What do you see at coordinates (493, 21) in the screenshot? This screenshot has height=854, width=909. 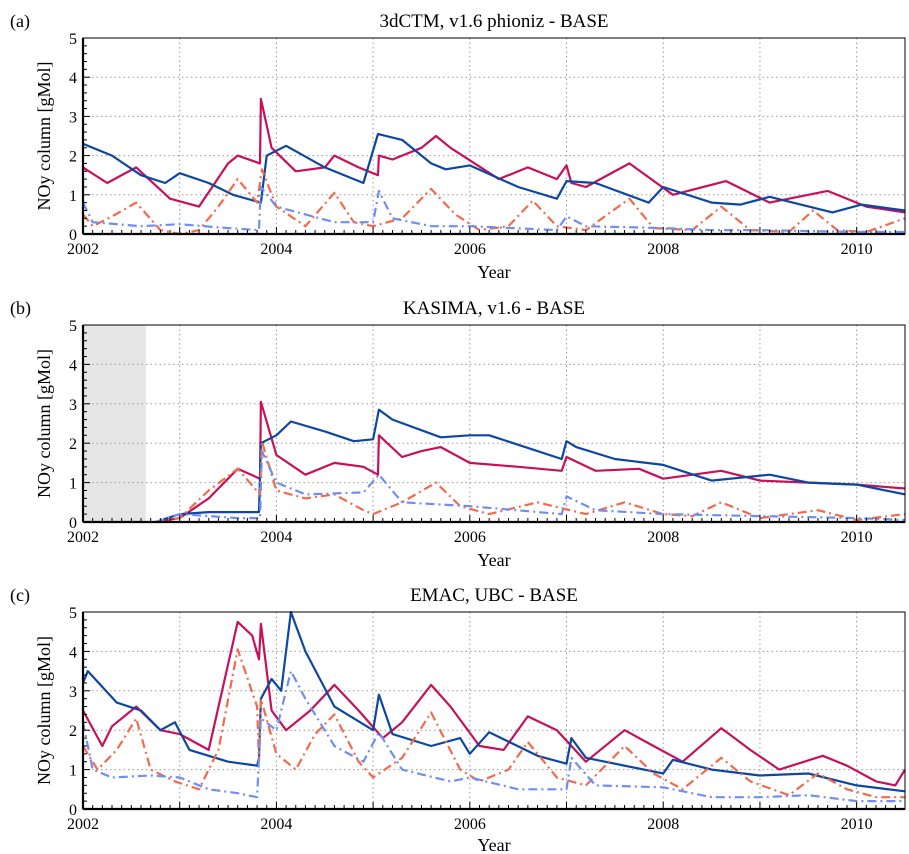 I see `panel-title: 3dCTM, v1.6 phioniz - BASE` at bounding box center [493, 21].